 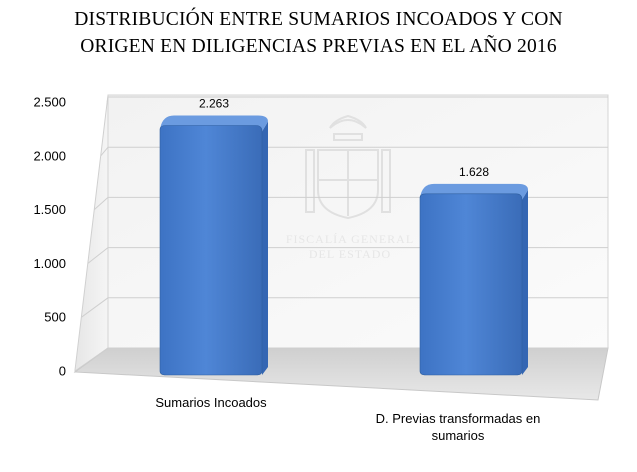 What do you see at coordinates (55, 317) in the screenshot?
I see `y-tick-label: 500` at bounding box center [55, 317].